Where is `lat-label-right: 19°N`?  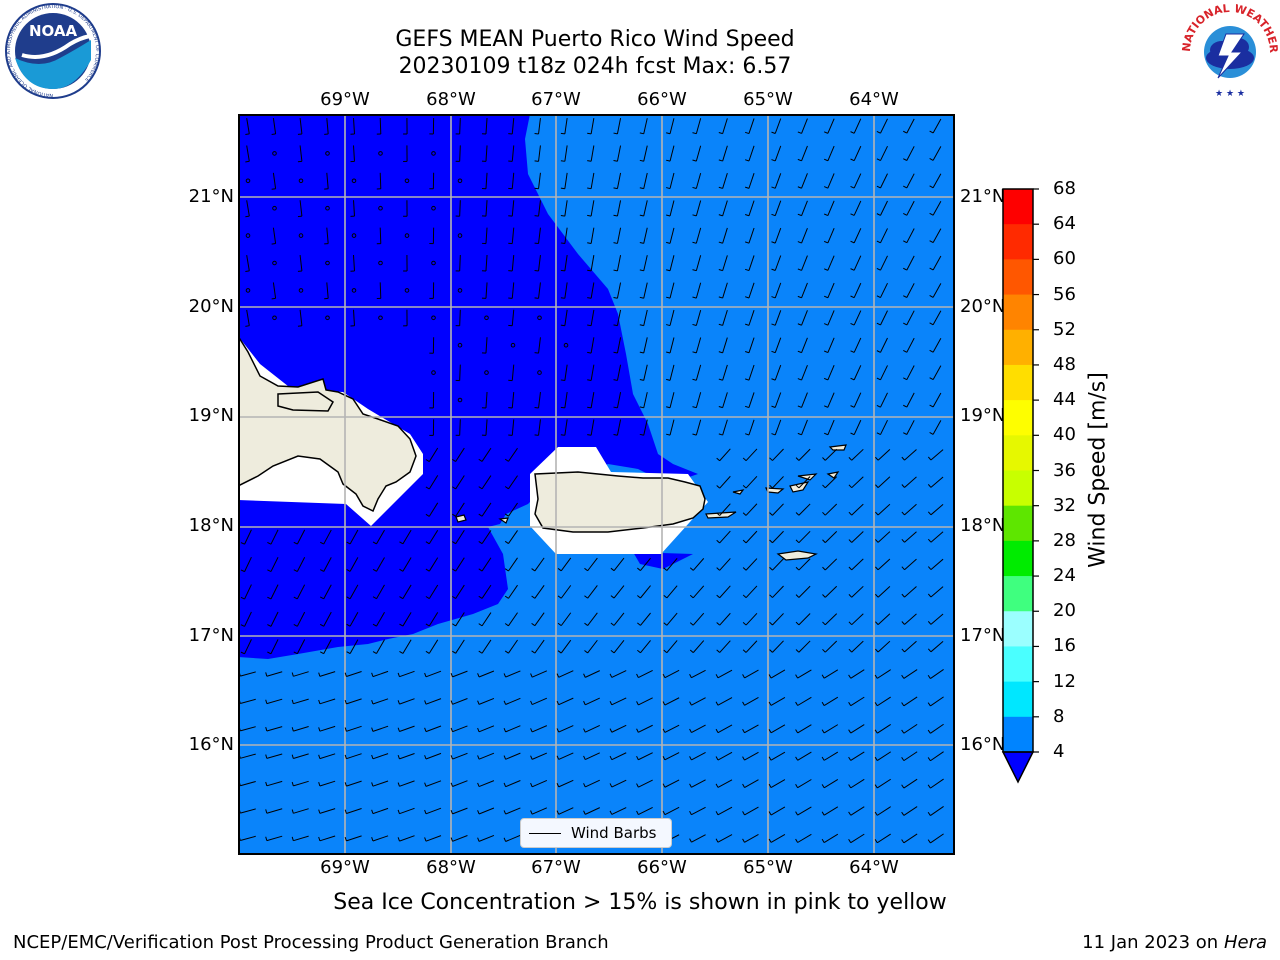 lat-label-right: 19°N is located at coordinates (983, 415).